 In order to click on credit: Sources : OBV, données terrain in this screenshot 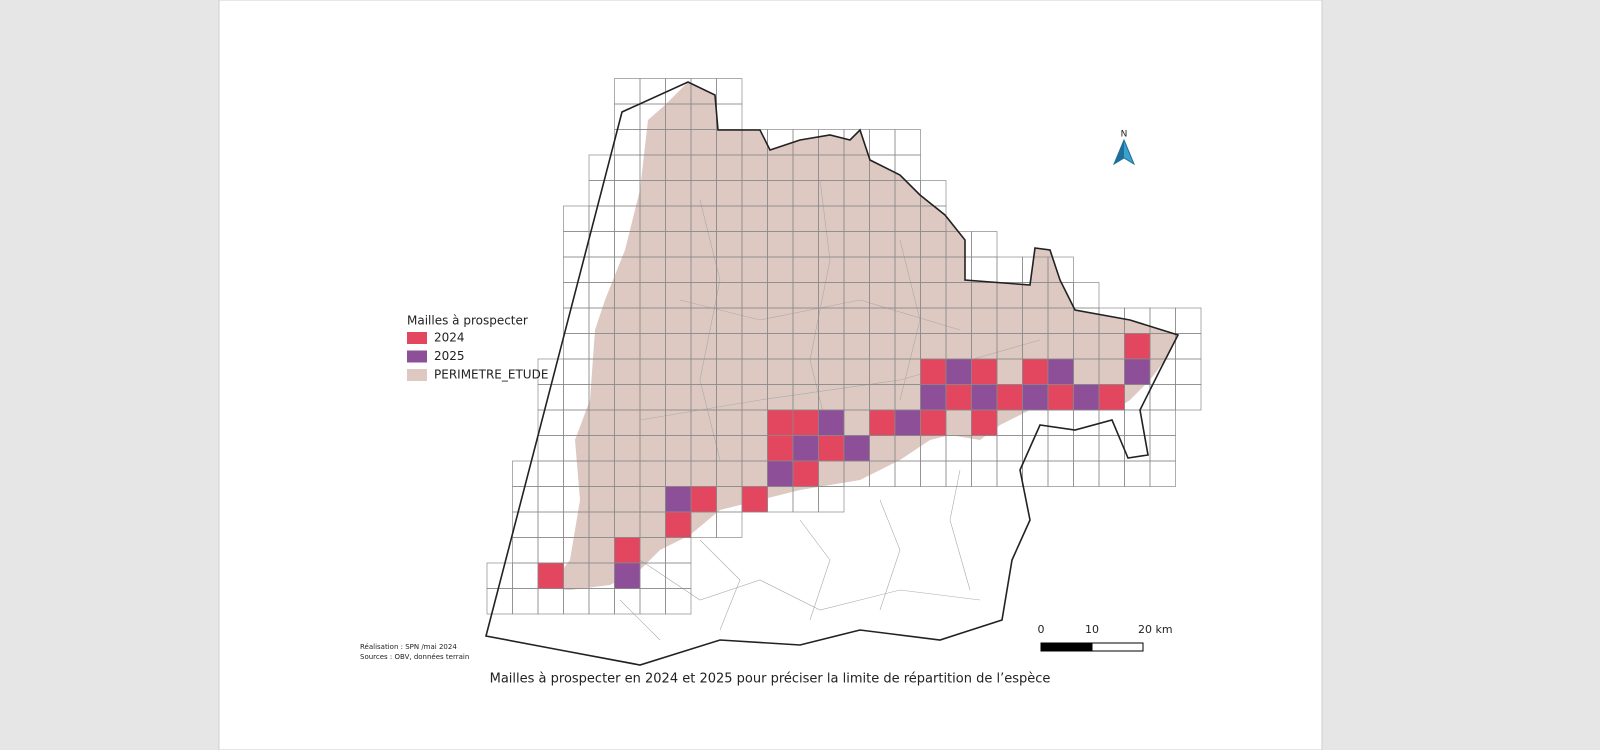, I will do `click(414, 657)`.